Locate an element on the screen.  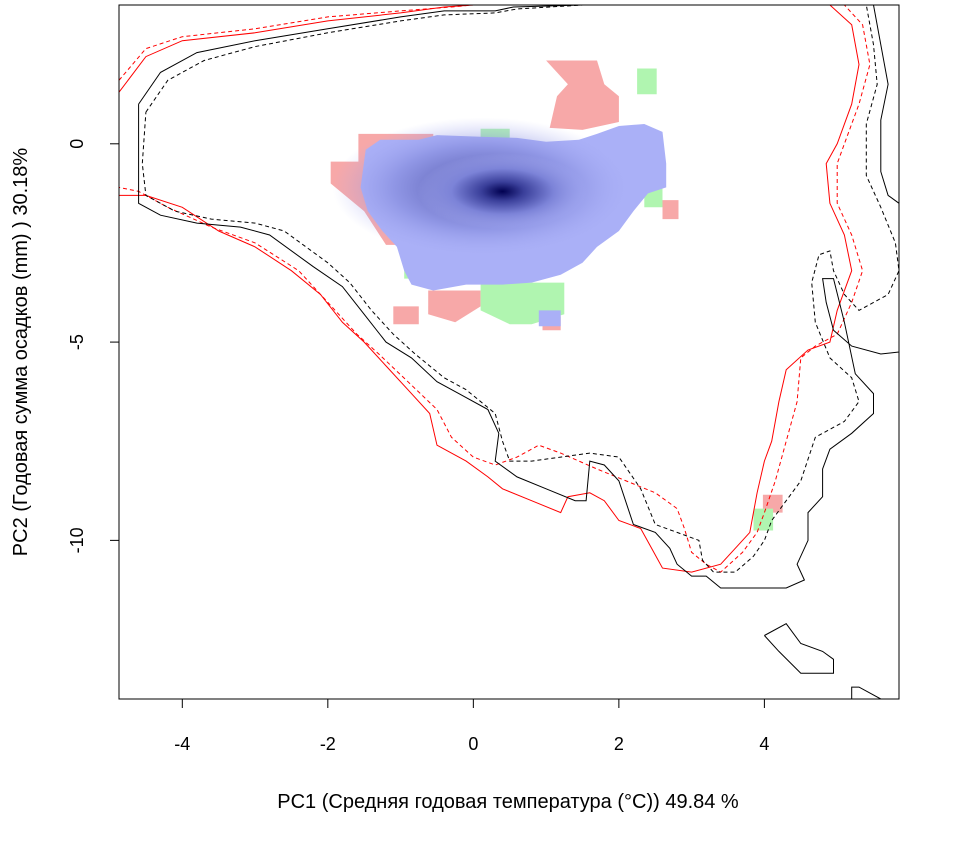
y-axis-title: PC2 (Годовая сумма осадков (mm) ) 30.18% is located at coordinates (21, 352).